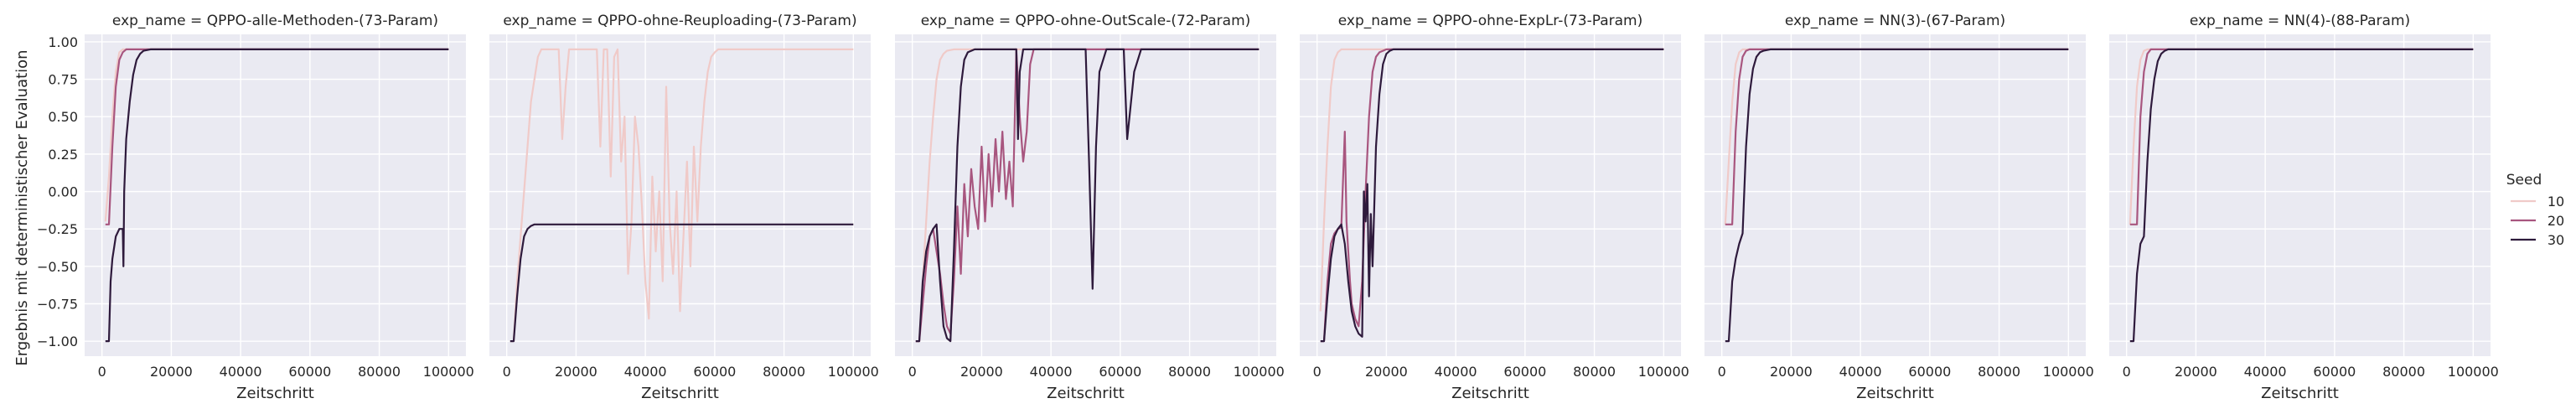 This screenshot has width=2576, height=419. Describe the element at coordinates (2556, 240) in the screenshot. I see `legend-label: 30` at that location.